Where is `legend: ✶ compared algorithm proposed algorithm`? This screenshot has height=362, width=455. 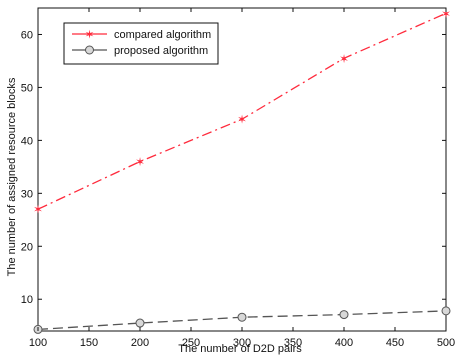
legend: ✶ compared algorithm proposed algorithm is located at coordinates (141, 43).